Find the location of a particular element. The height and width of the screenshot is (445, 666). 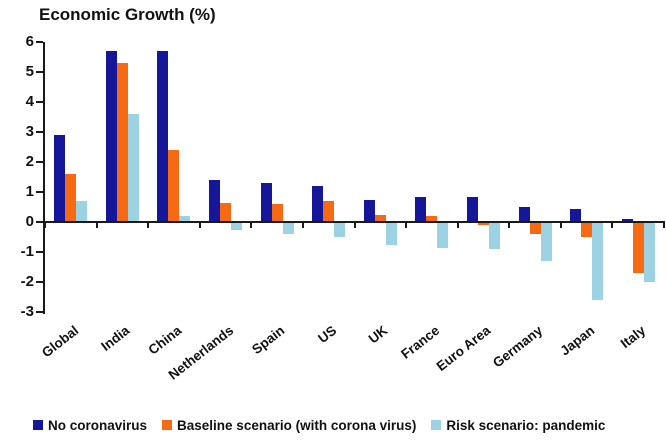

y-axis-label: 0 is located at coordinates (29, 221).